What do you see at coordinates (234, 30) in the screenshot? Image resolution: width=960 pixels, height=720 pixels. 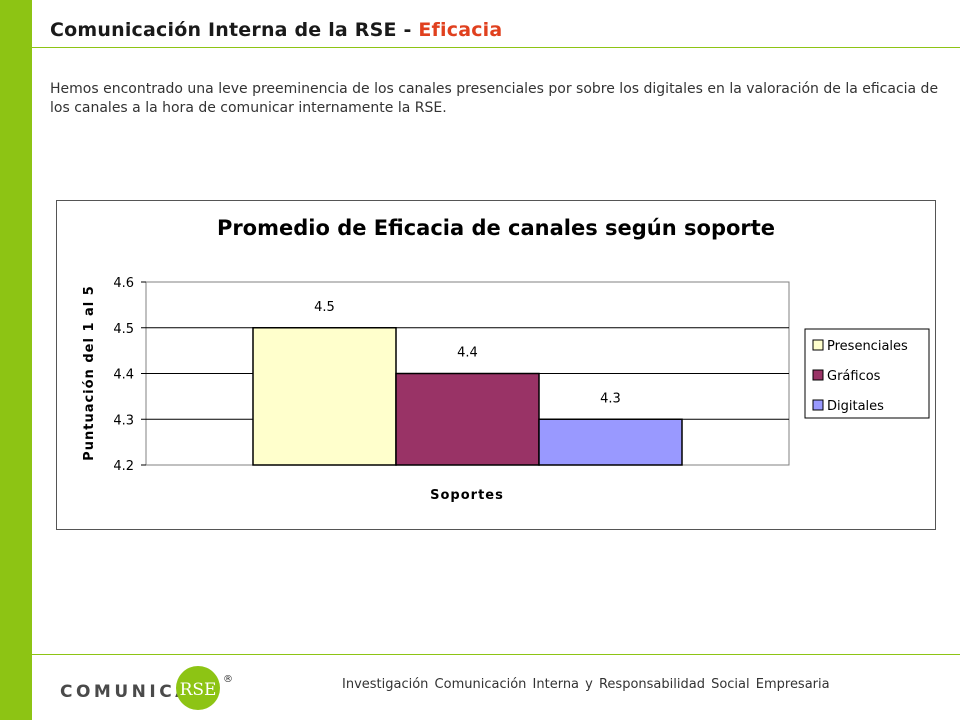 I see `page-title-main: Comunicación Interna de la RSE -` at bounding box center [234, 30].